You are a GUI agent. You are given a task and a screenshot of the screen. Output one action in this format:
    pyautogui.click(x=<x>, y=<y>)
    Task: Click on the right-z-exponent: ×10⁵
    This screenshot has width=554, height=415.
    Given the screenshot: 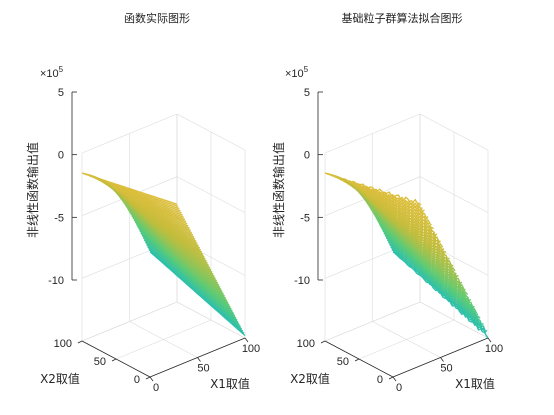 What is the action you would take?
    pyautogui.click(x=297, y=72)
    